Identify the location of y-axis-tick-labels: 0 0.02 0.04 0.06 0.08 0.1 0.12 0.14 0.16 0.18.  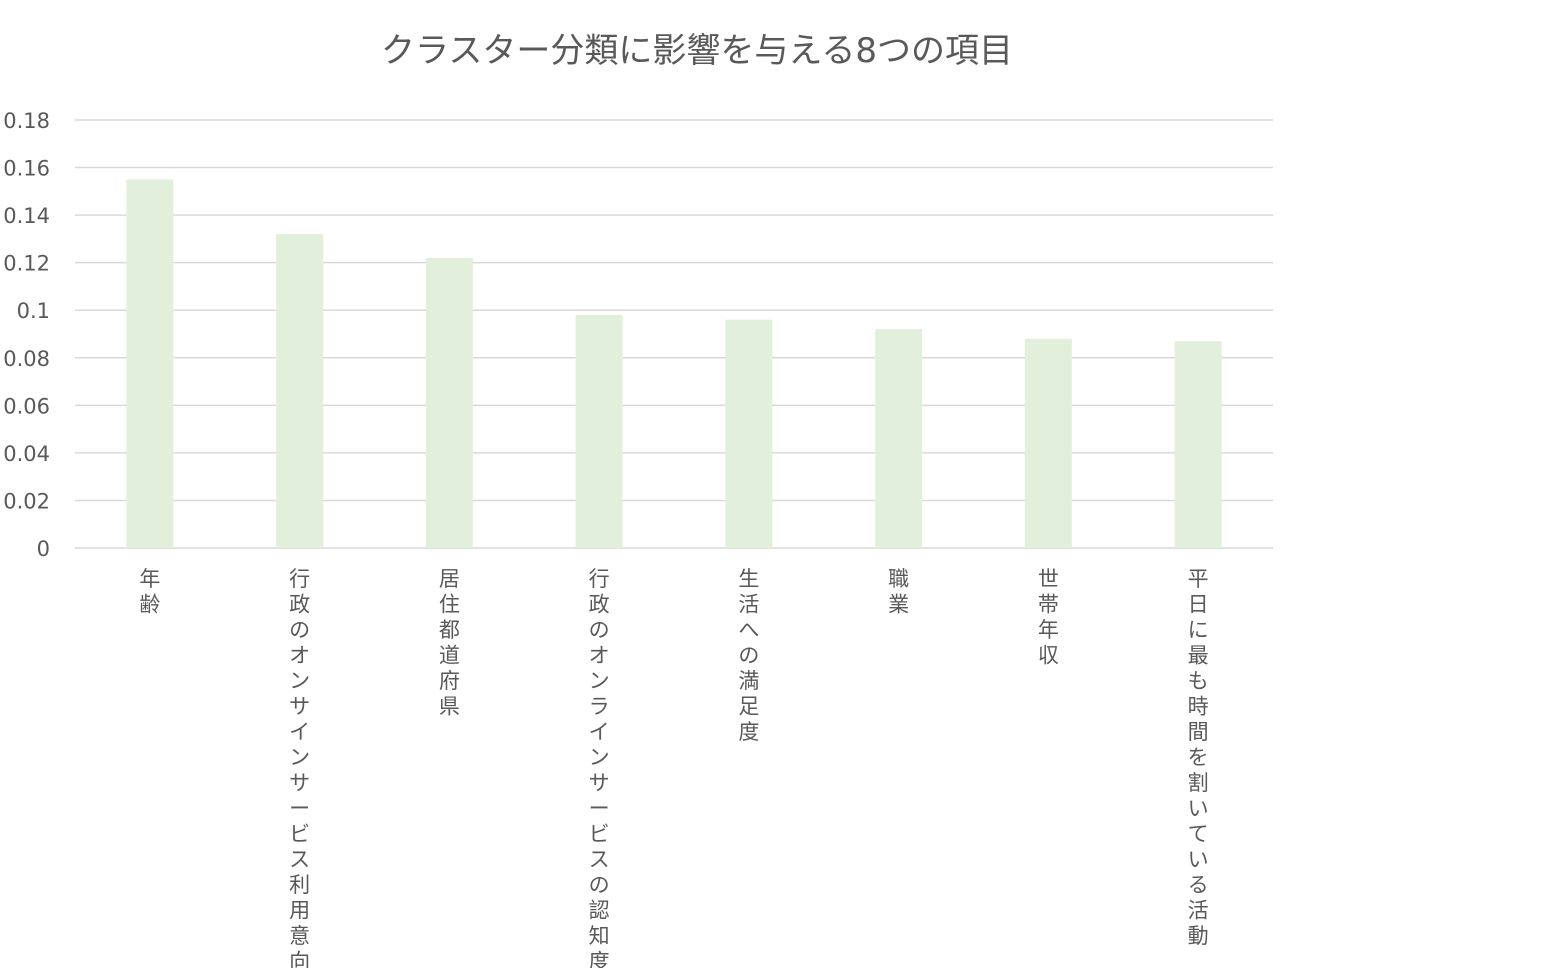
(26, 335).